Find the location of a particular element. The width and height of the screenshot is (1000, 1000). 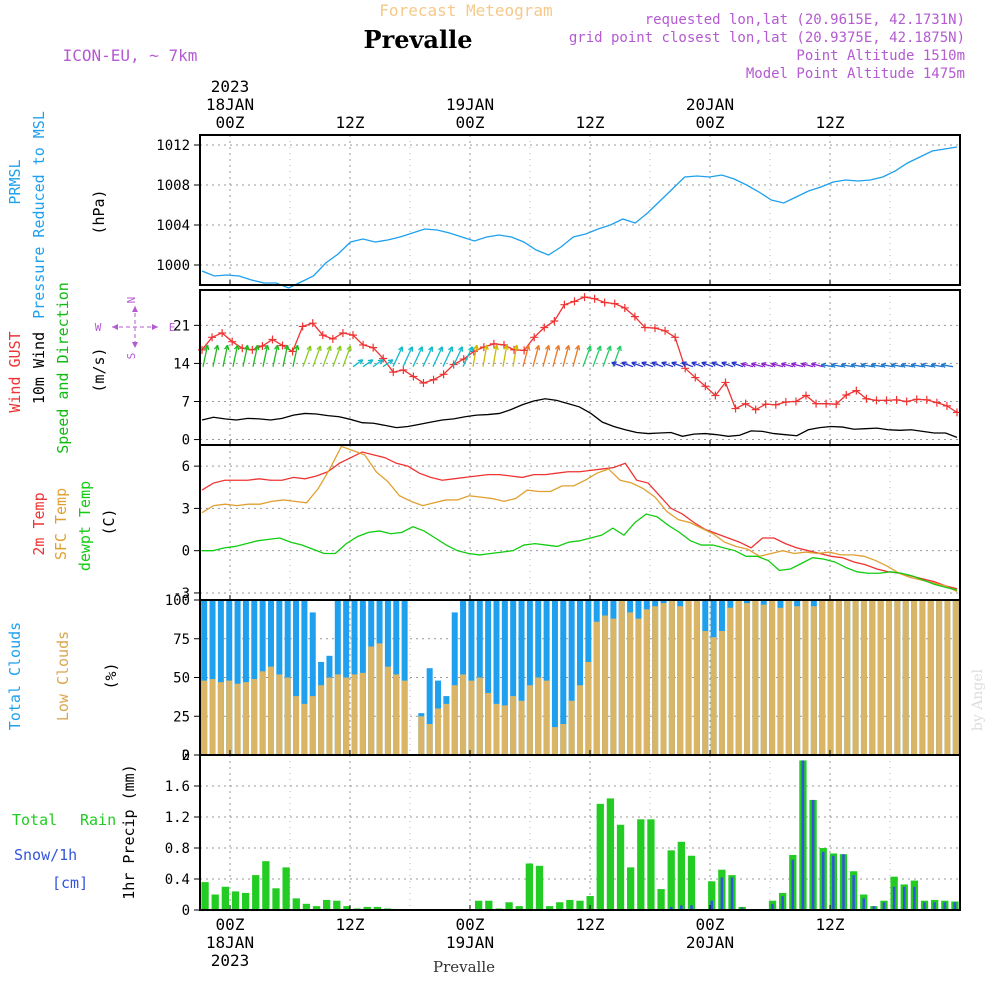

ytick-label: -3 is located at coordinates (181, 594).